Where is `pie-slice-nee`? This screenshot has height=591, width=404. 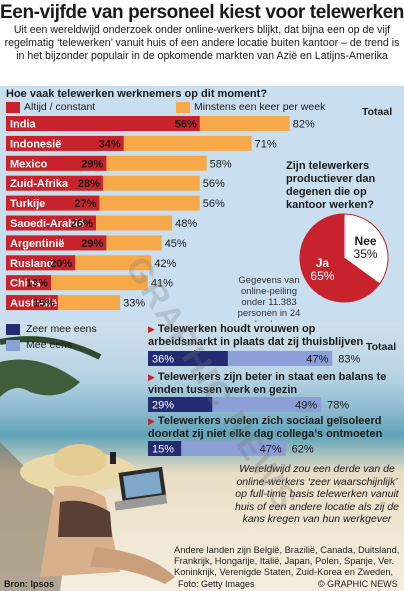
pie-slice-nee is located at coordinates (366, 249).